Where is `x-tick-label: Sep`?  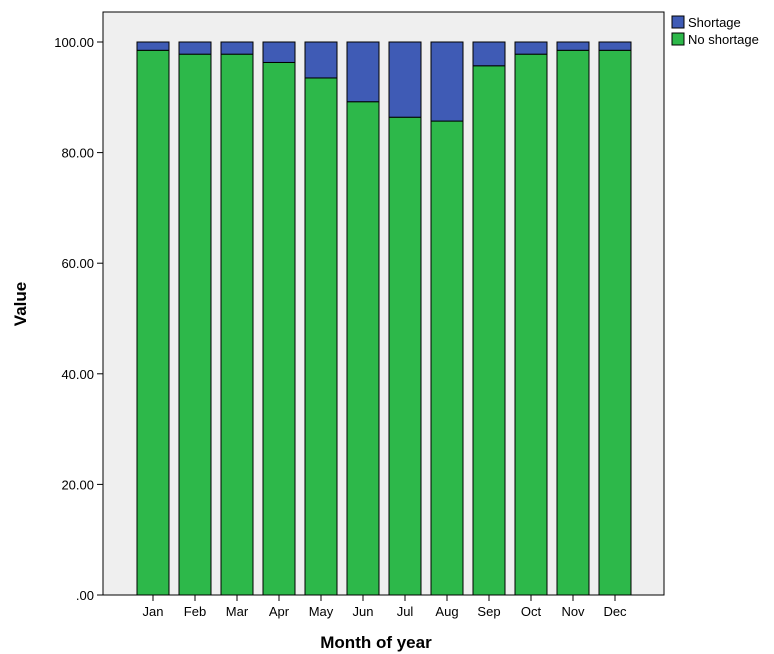
x-tick-label: Sep is located at coordinates (488, 611).